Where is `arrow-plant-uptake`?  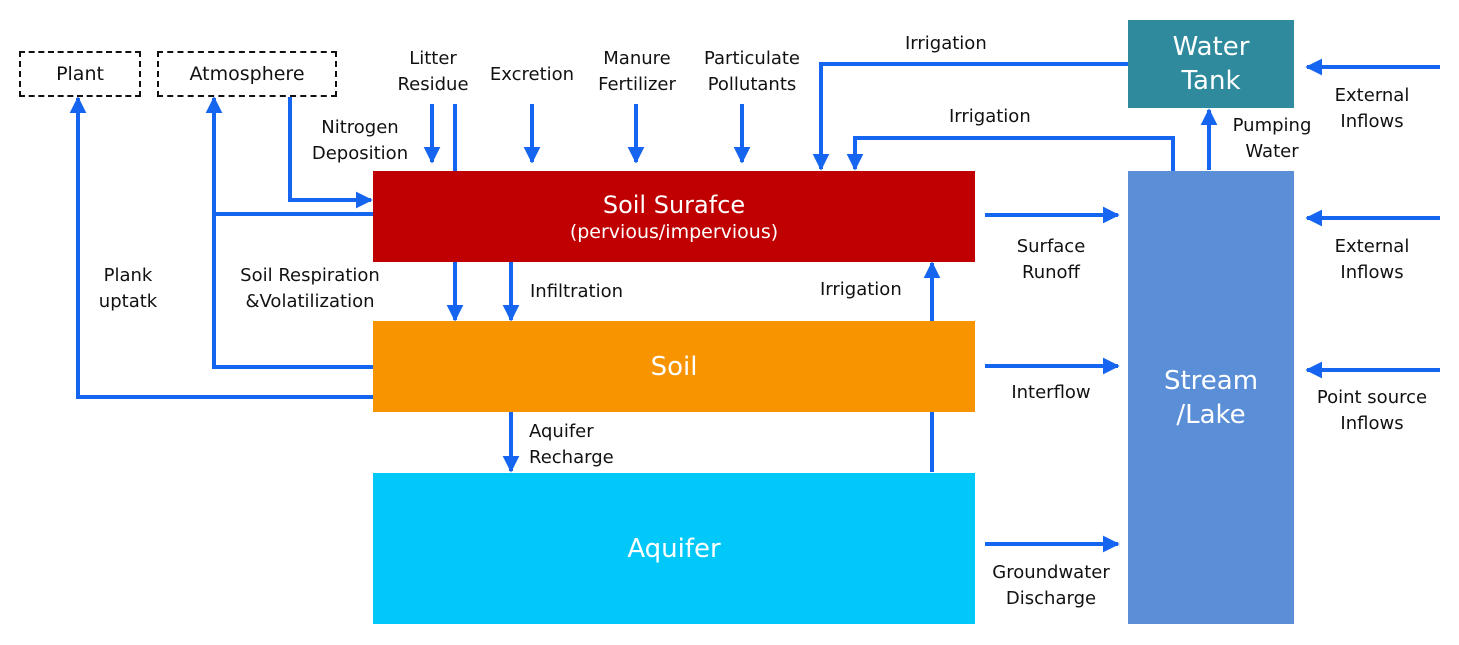
arrow-plant-uptake is located at coordinates (221, 247).